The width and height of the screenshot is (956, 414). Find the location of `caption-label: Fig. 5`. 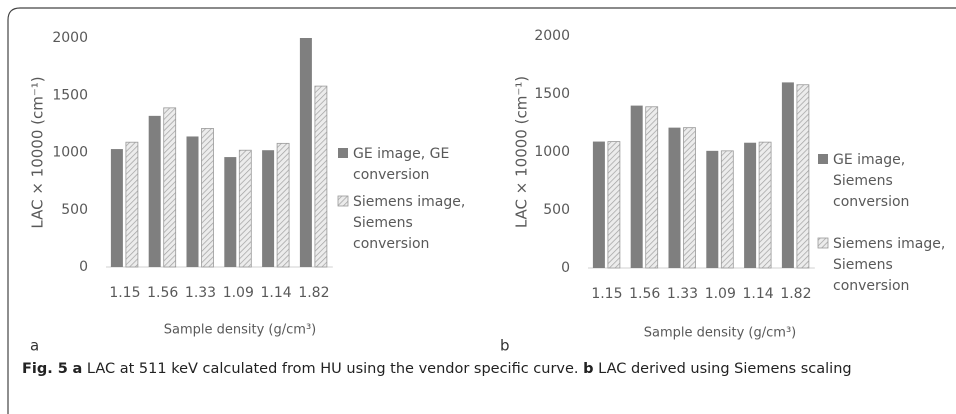

caption-label: Fig. 5 is located at coordinates (45, 369).